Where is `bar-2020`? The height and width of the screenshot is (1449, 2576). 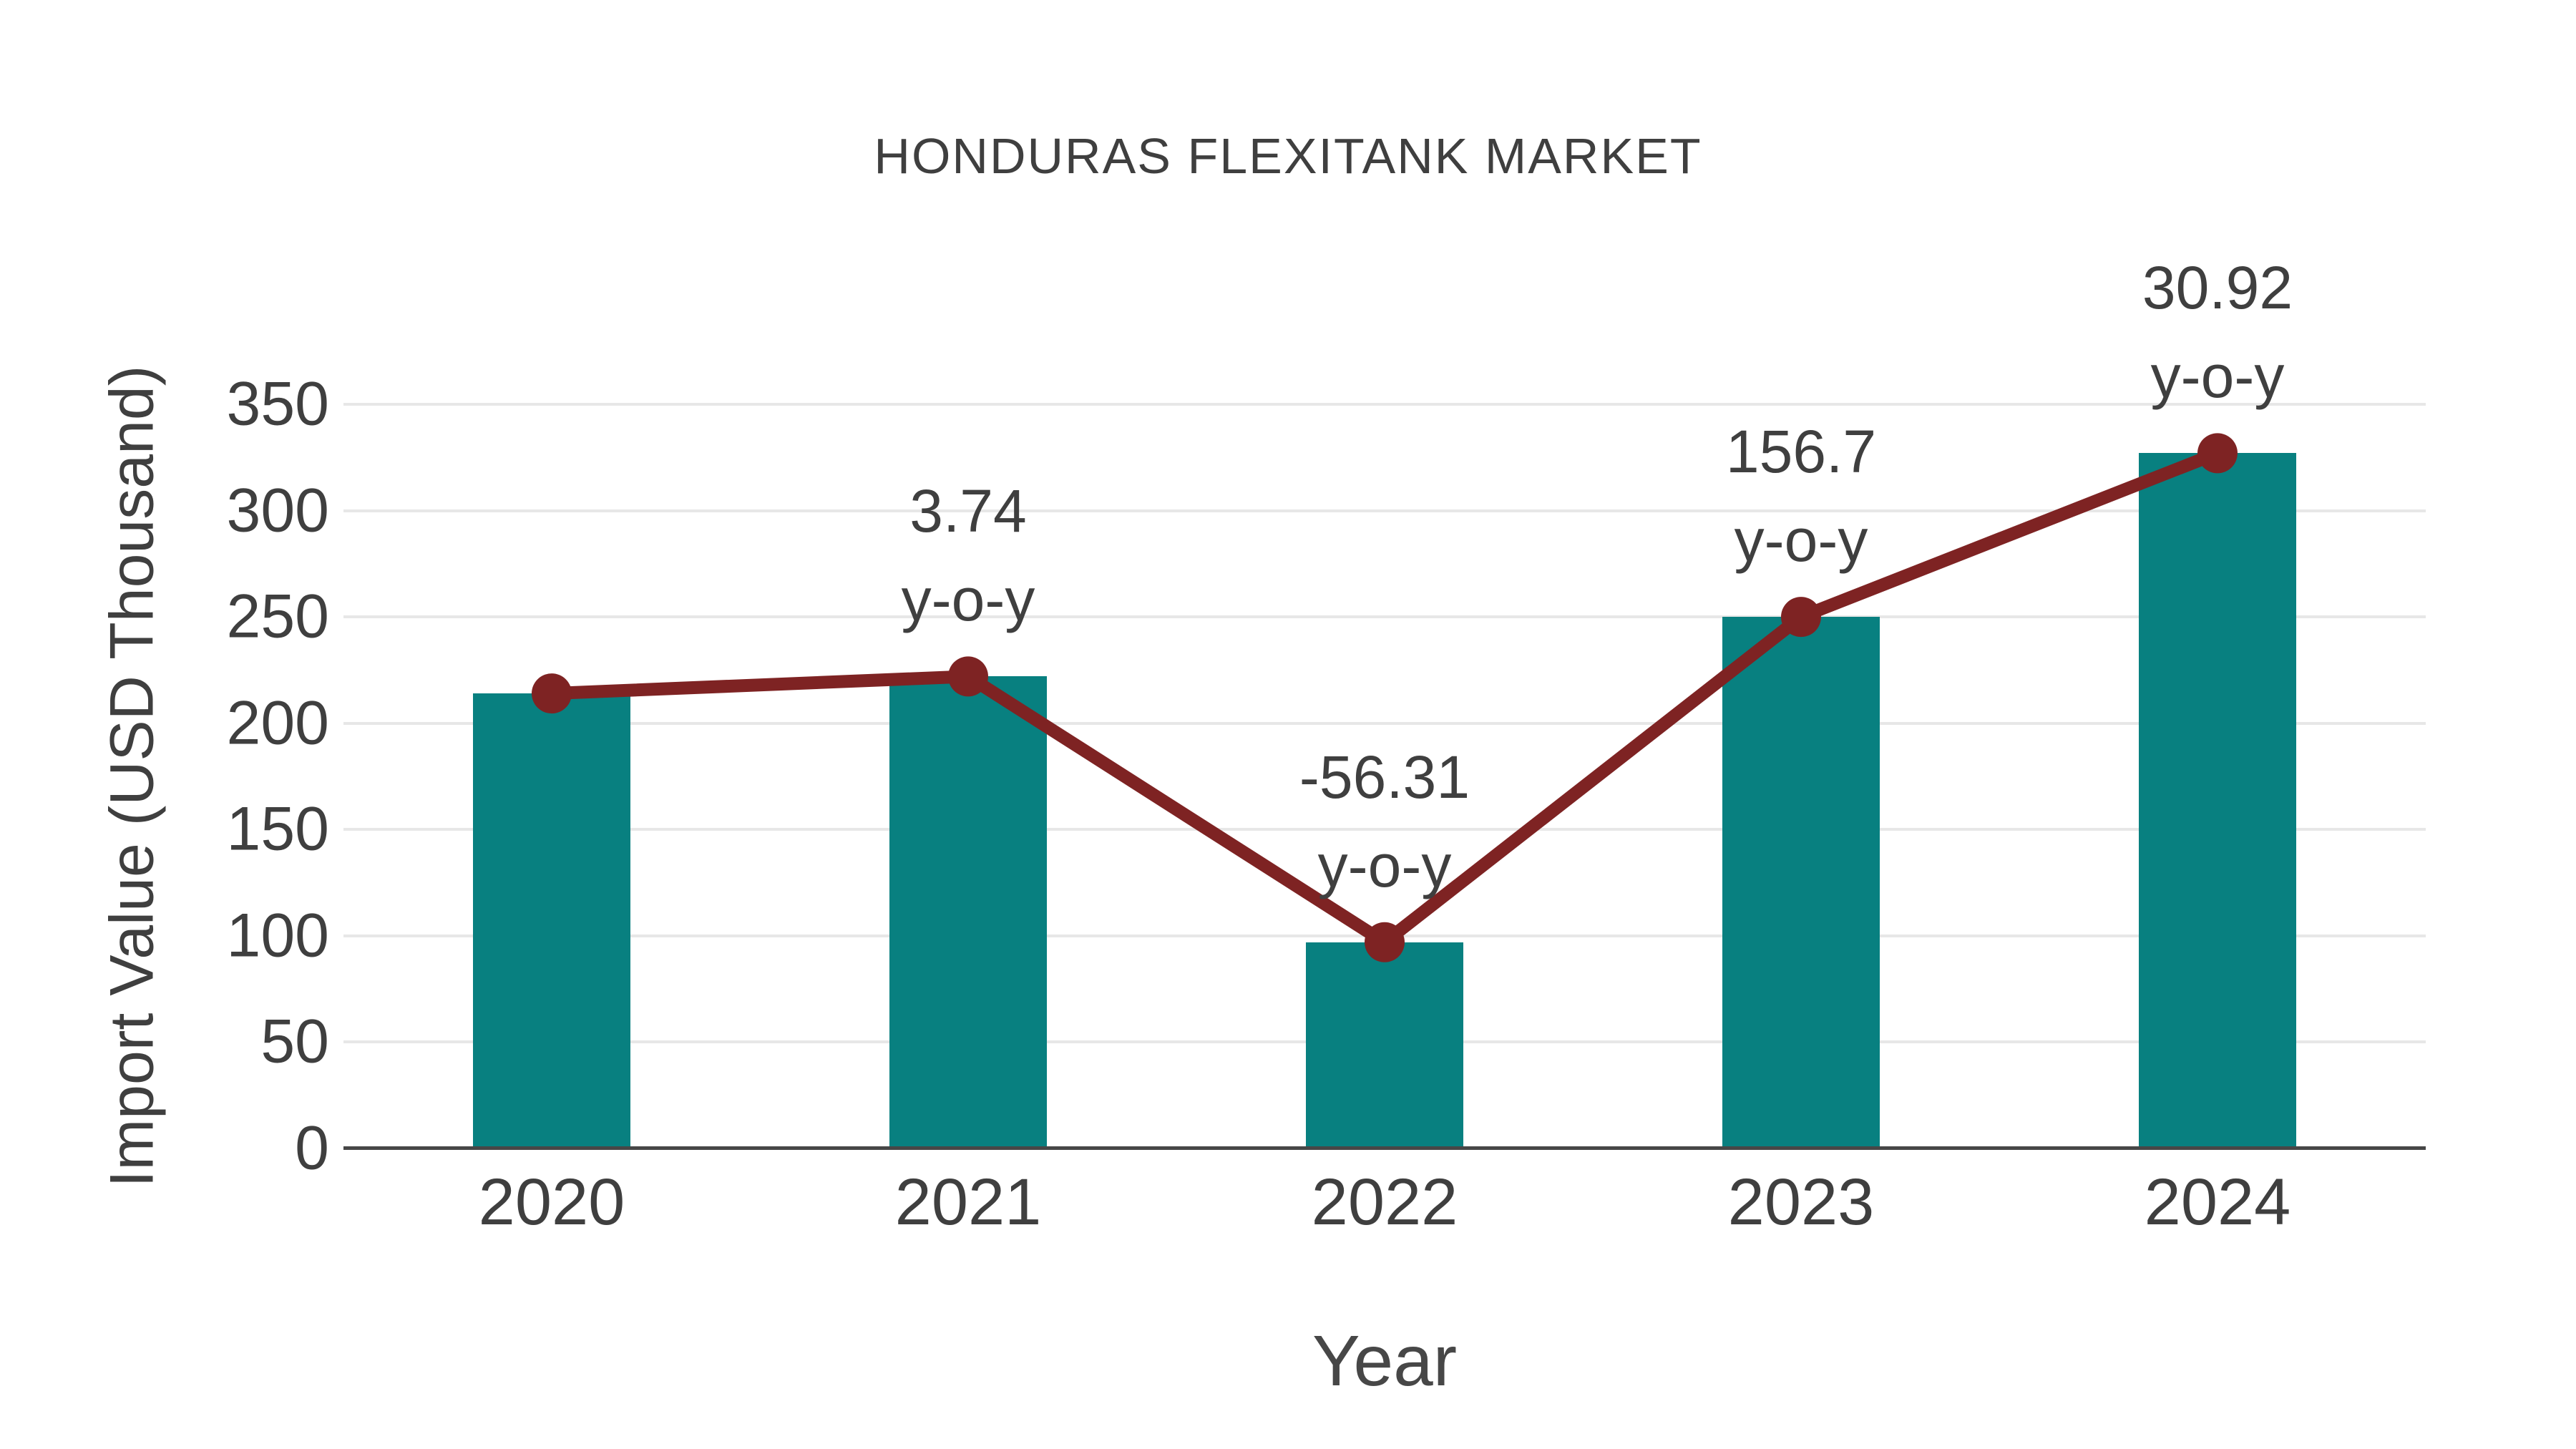
bar-2020 is located at coordinates (551, 920).